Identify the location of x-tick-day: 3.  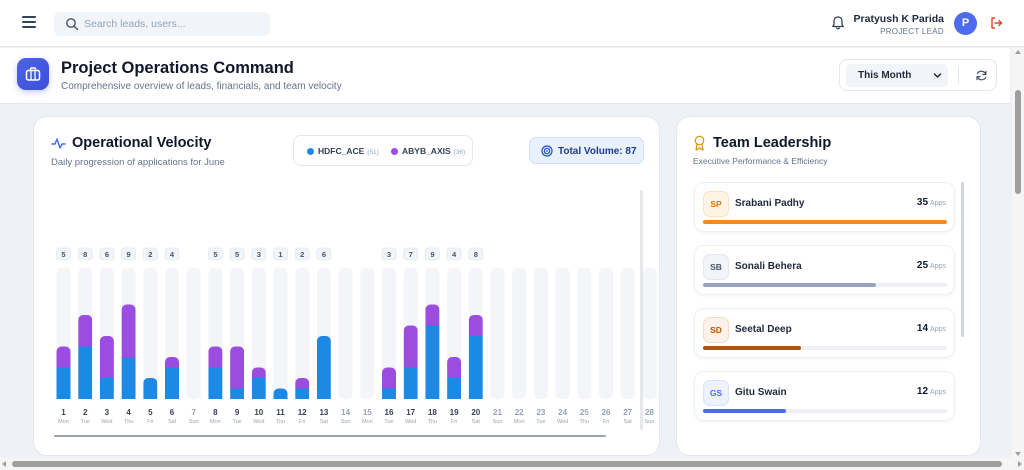
(107, 412).